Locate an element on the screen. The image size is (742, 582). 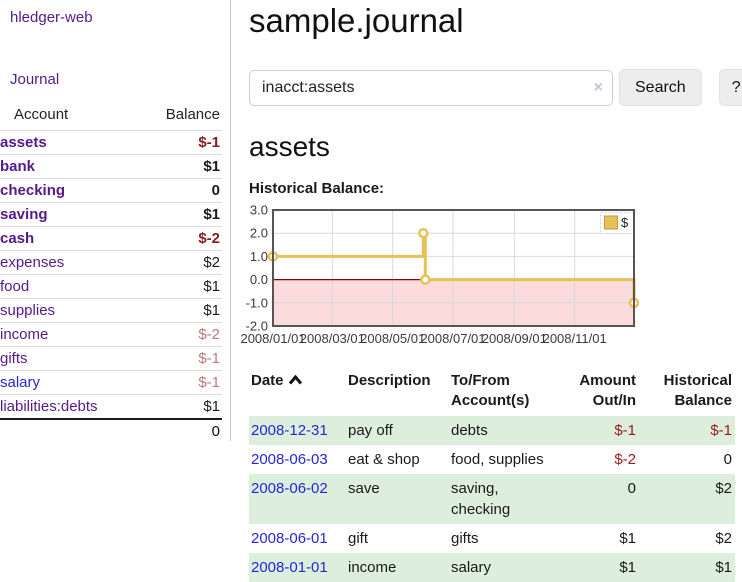
help-button: ? is located at coordinates (730, 87).